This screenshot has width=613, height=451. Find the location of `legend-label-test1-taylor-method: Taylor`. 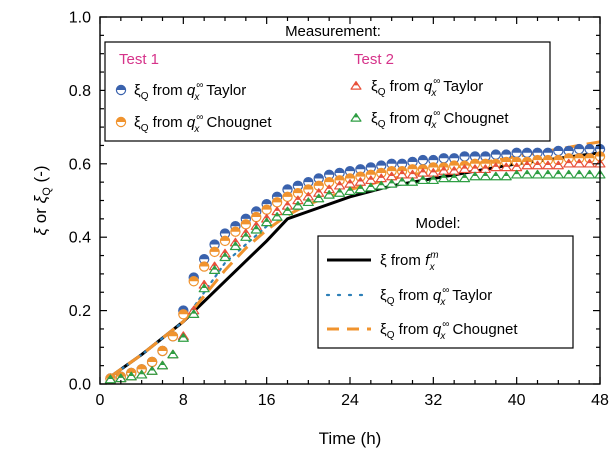

legend-label-test1-taylor-method: Taylor is located at coordinates (224, 90).